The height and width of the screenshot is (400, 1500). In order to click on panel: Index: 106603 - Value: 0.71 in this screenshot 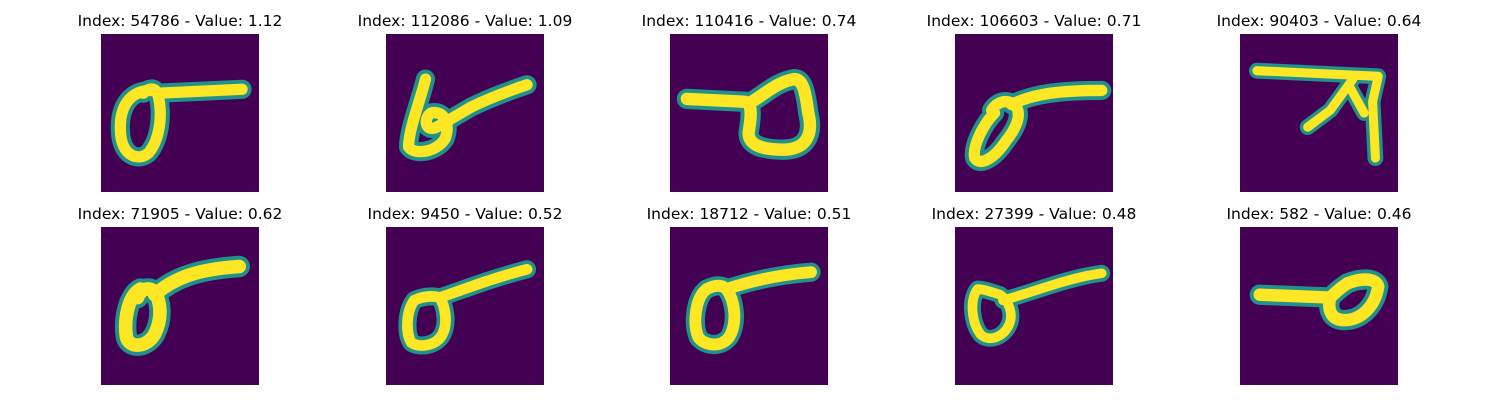, I will do `click(1034, 102)`.